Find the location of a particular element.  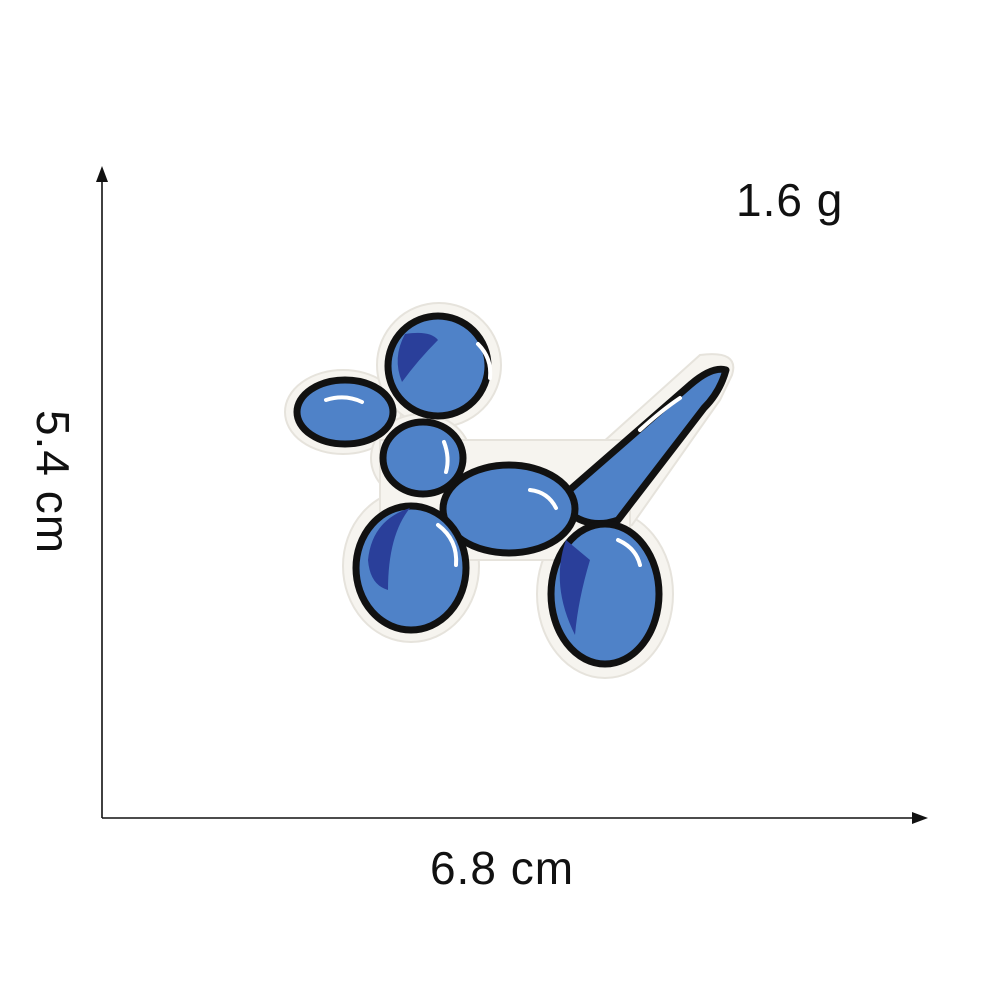

width-axis-arrow-icon is located at coordinates (920, 818).